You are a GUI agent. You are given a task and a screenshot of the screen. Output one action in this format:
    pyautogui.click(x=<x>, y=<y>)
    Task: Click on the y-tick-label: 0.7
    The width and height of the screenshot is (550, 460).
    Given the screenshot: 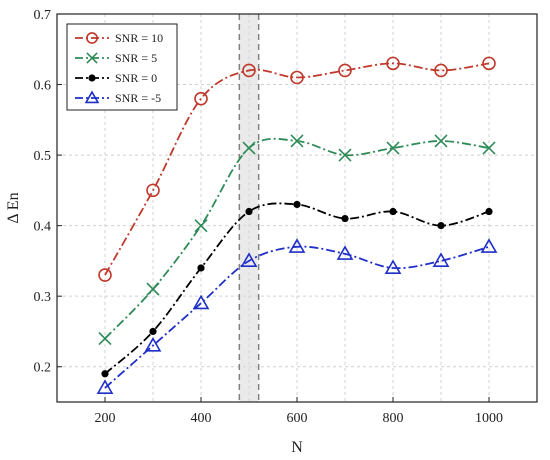 What is the action you would take?
    pyautogui.click(x=43, y=15)
    